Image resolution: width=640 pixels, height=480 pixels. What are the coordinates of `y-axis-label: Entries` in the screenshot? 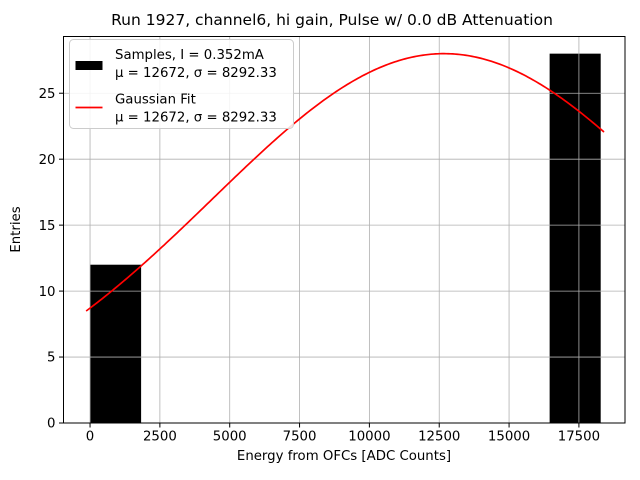 It's located at (16, 229).